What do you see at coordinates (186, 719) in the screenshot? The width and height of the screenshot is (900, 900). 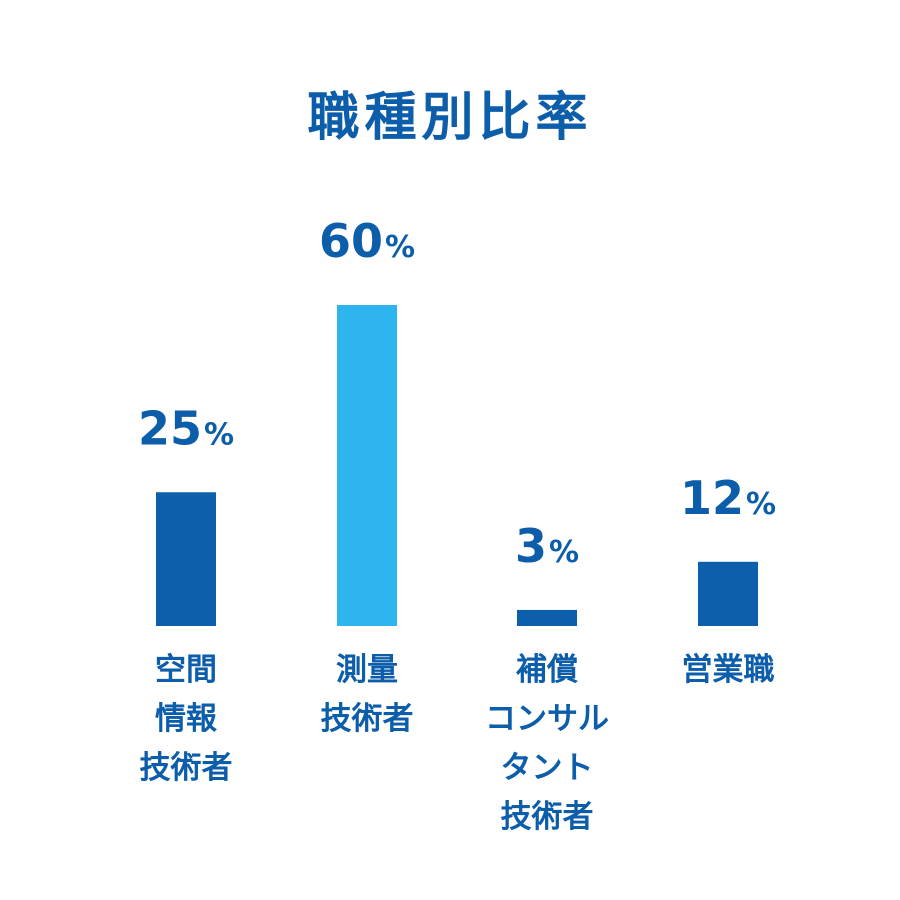 I see `category-label-line: 情報` at bounding box center [186, 719].